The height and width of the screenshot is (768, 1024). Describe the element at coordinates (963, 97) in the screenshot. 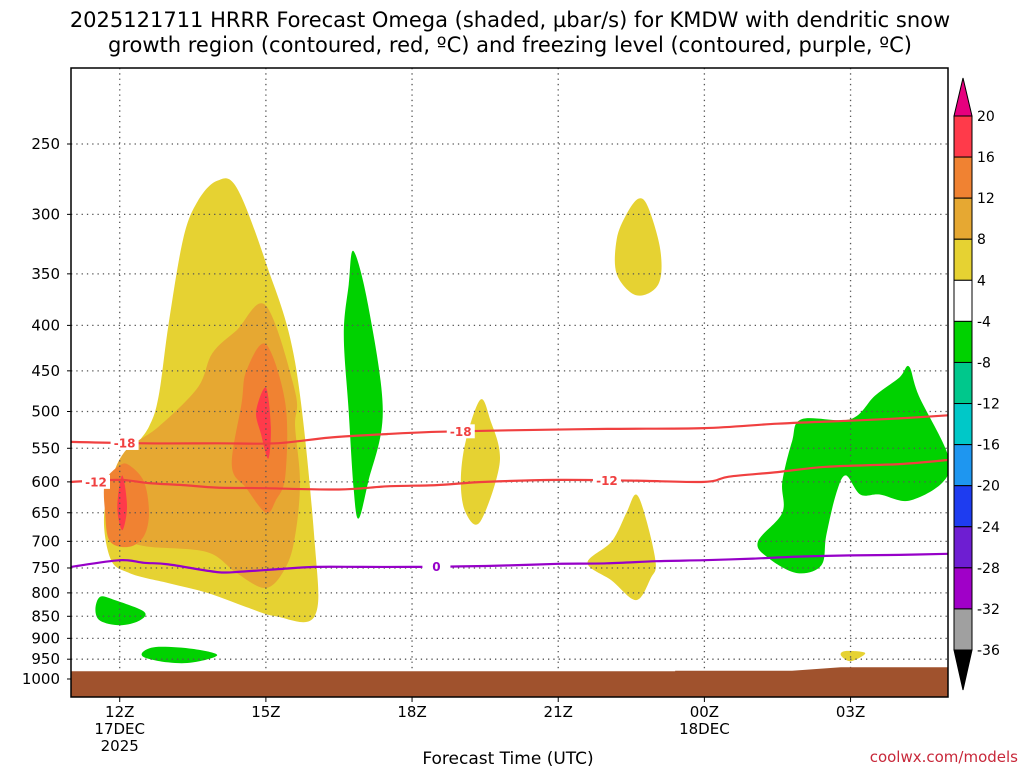

I see `colorbar-top-arrow` at that location.